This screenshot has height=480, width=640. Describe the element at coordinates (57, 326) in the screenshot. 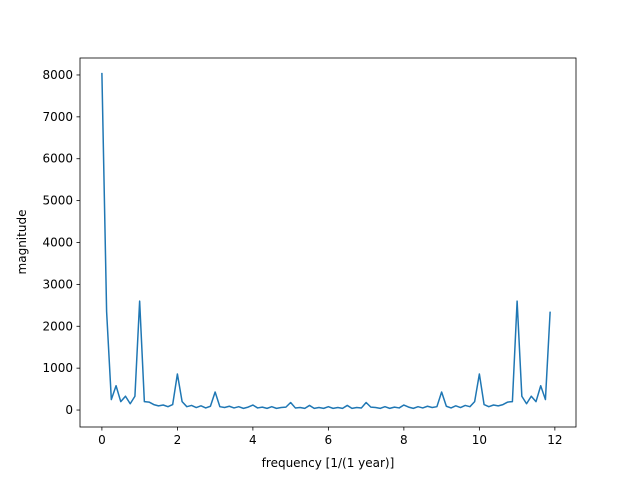

I see `y-tick-label: 2000` at that location.